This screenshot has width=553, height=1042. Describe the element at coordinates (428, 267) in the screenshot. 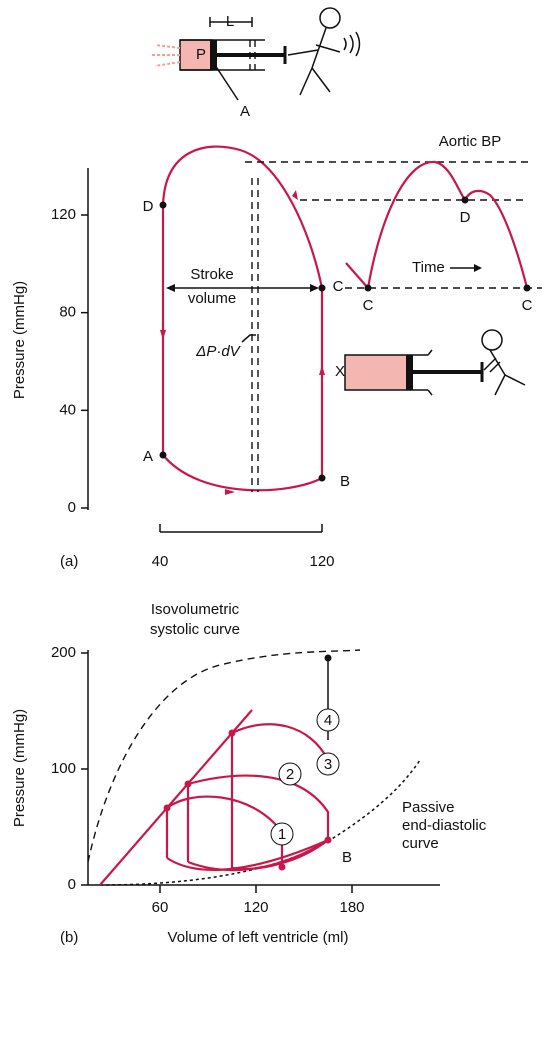

I see `time-label: Time` at that location.